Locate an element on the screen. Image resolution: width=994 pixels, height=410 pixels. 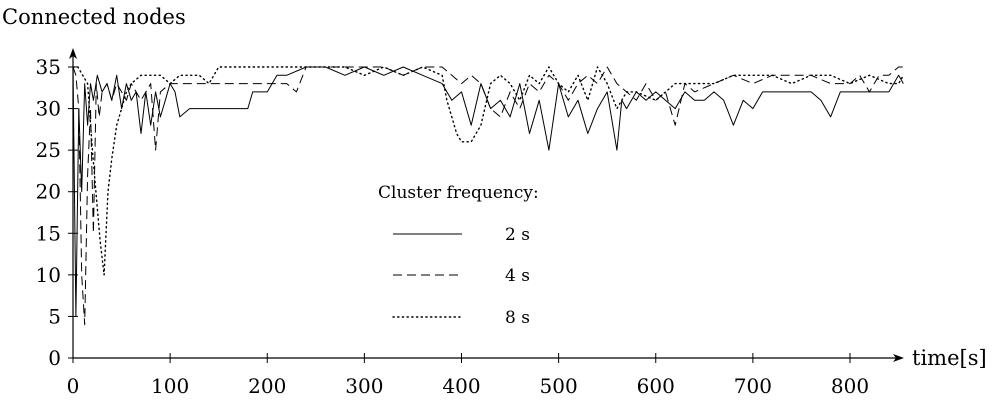
x-tick-label: 400 is located at coordinates (461, 386).